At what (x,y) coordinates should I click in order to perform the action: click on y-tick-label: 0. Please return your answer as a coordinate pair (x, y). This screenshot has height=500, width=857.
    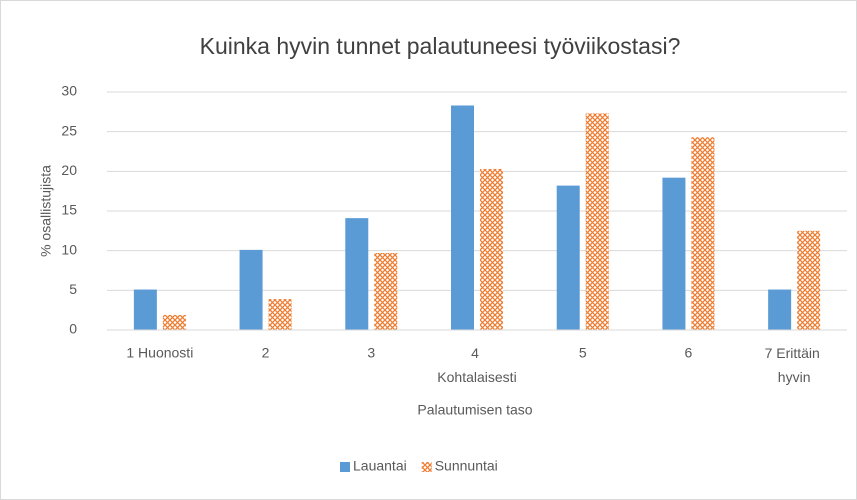
    Looking at the image, I should click on (73, 329).